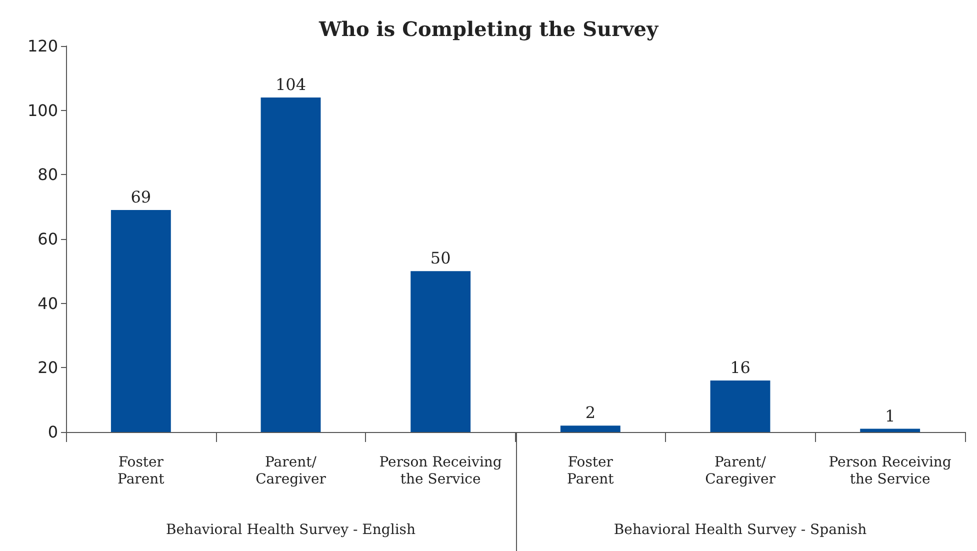 The image size is (977, 551). What do you see at coordinates (42, 46) in the screenshot?
I see `y-tick-label: 120` at bounding box center [42, 46].